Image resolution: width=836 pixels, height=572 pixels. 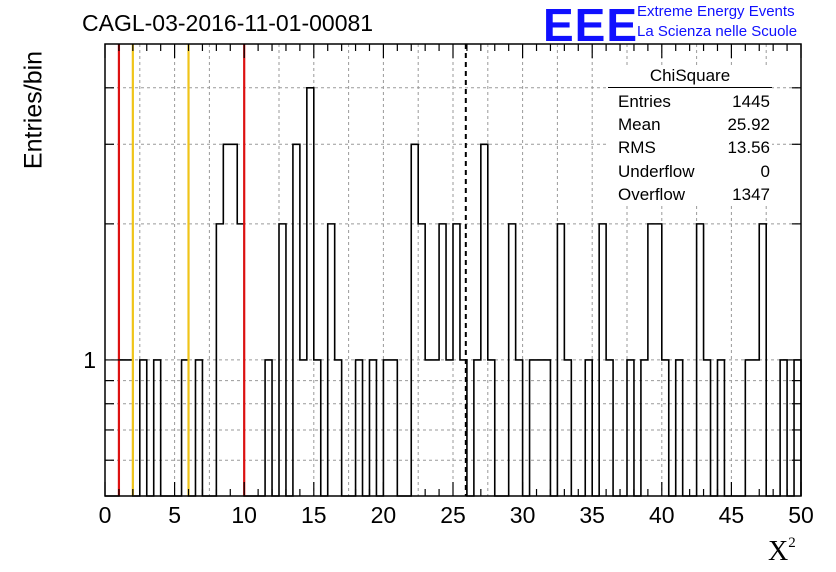 I want to click on x-tick-label: 50, so click(x=801, y=515).